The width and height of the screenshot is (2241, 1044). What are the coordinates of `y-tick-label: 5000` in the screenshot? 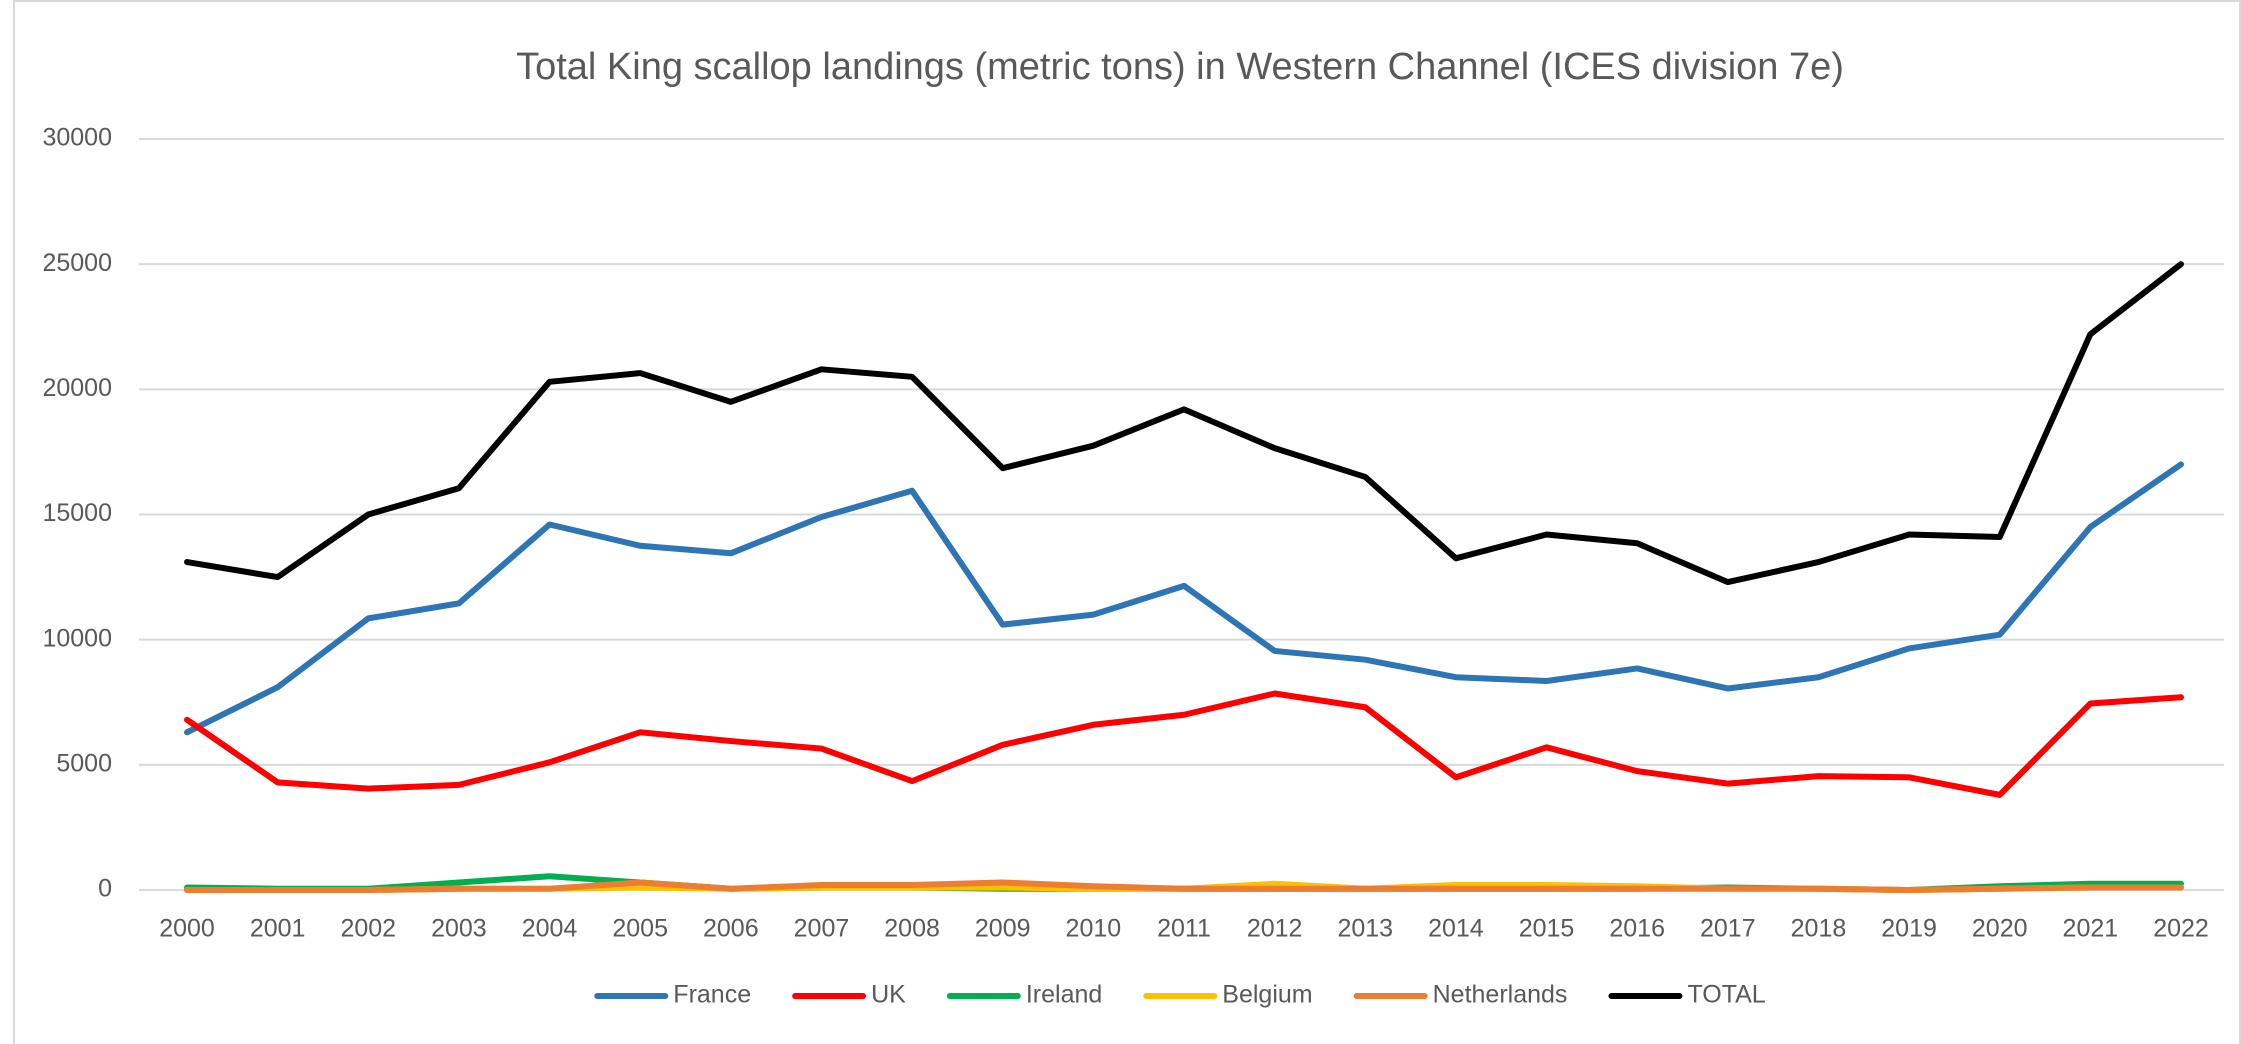 It's located at (84, 763).